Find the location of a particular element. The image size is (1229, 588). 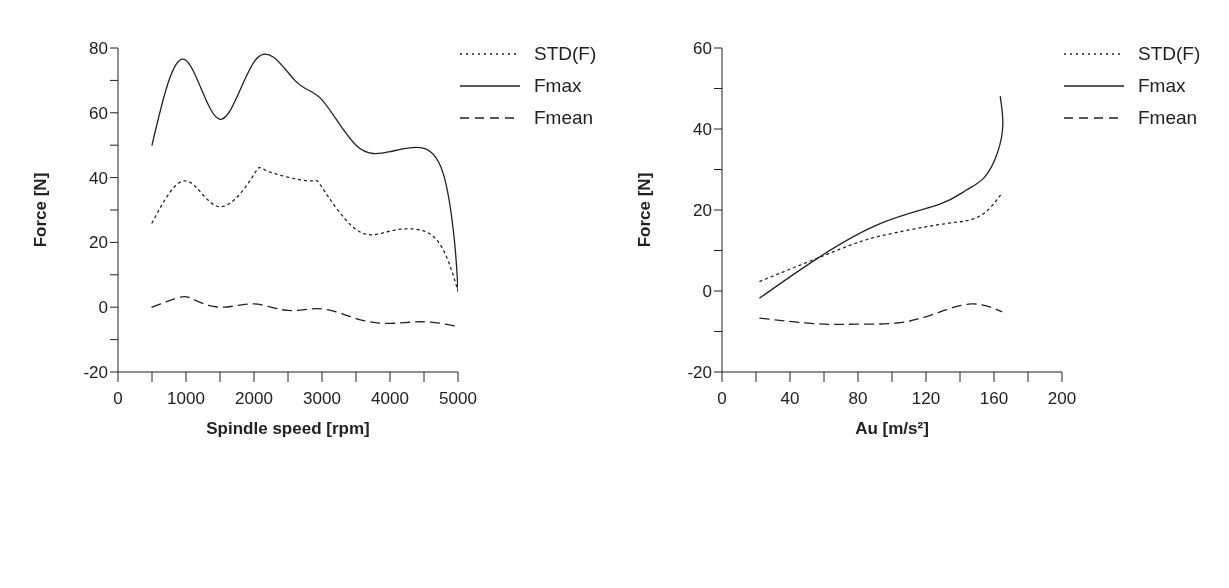

x-tick-label: 120 is located at coordinates (926, 399).